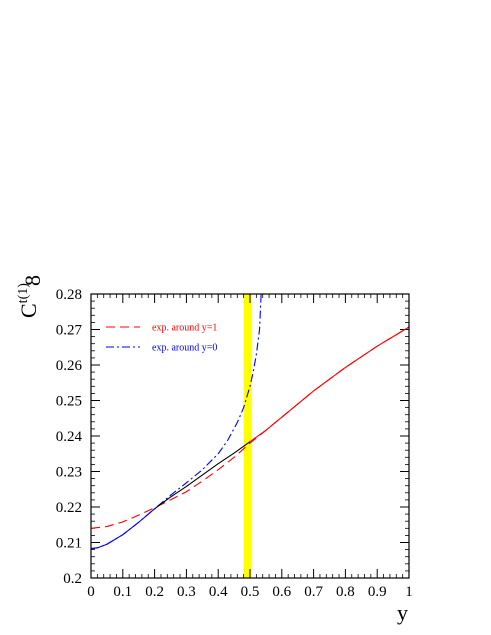 This screenshot has height=635, width=491. Describe the element at coordinates (23, 293) in the screenshot. I see `y-axis-label-sup: t(1)` at that location.